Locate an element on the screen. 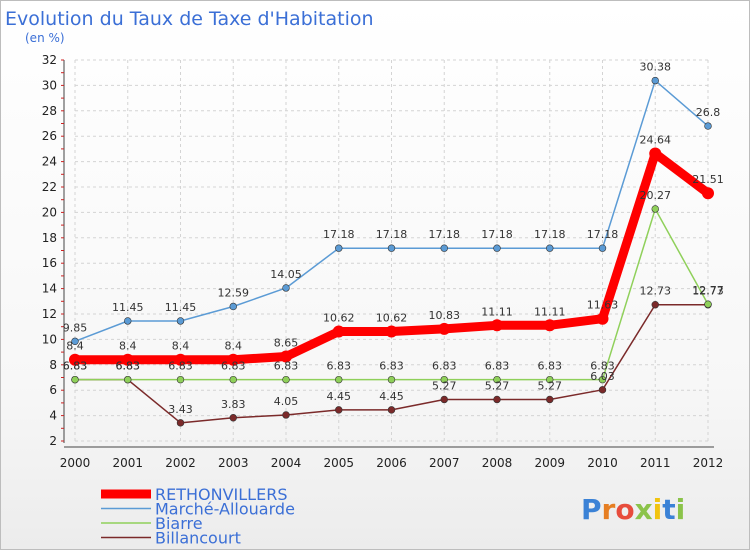 Image resolution: width=750 pixels, height=550 pixels. x-tick-label: 2005 is located at coordinates (338, 463).